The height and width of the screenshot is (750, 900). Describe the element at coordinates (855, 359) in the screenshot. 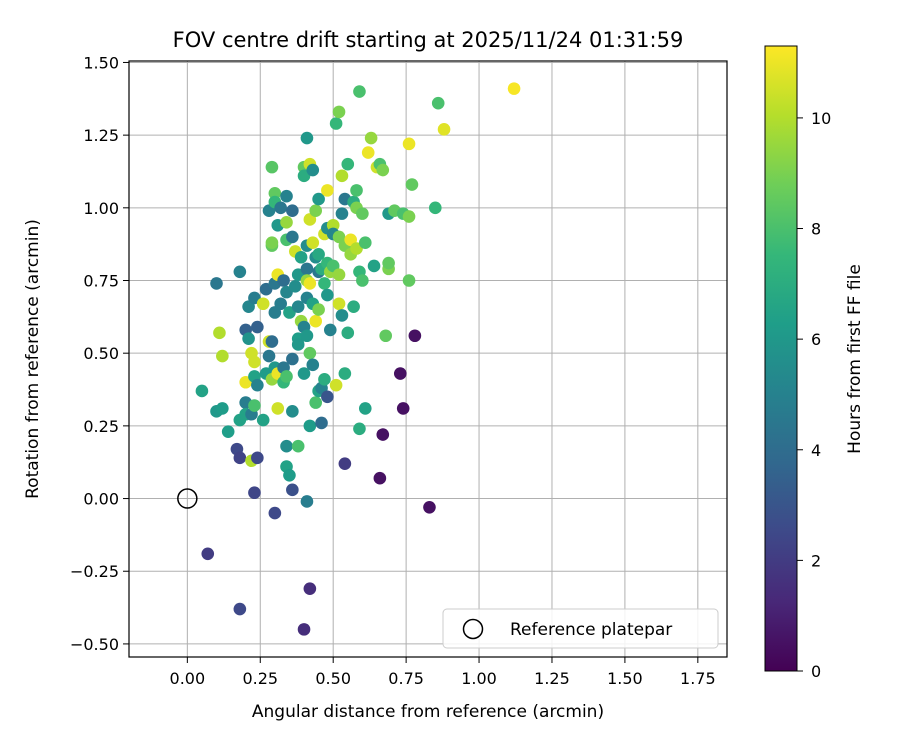

I see `colorbar-label: Hours from first FF file` at that location.